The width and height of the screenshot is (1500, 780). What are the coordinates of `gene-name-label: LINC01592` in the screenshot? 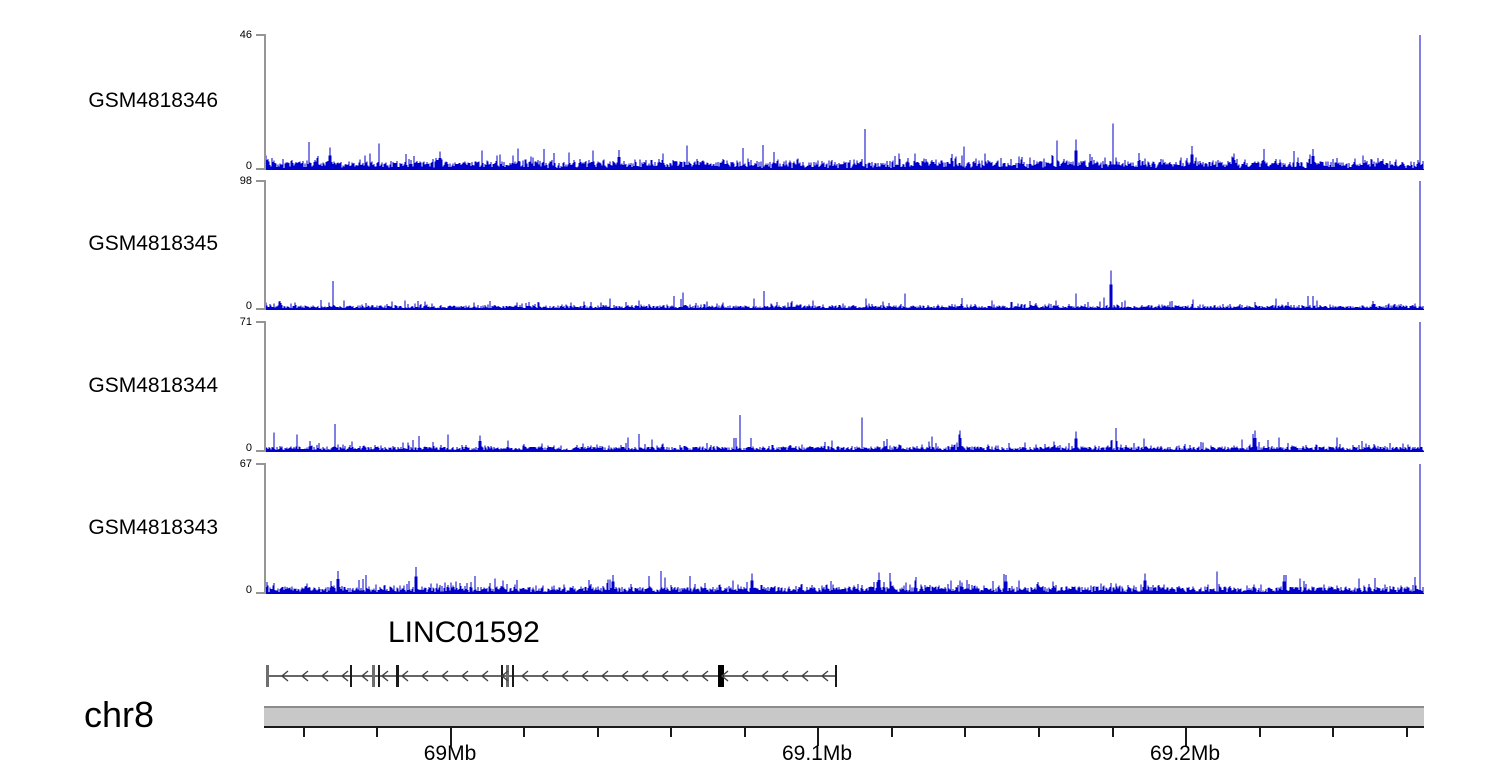 It's located at (464, 632).